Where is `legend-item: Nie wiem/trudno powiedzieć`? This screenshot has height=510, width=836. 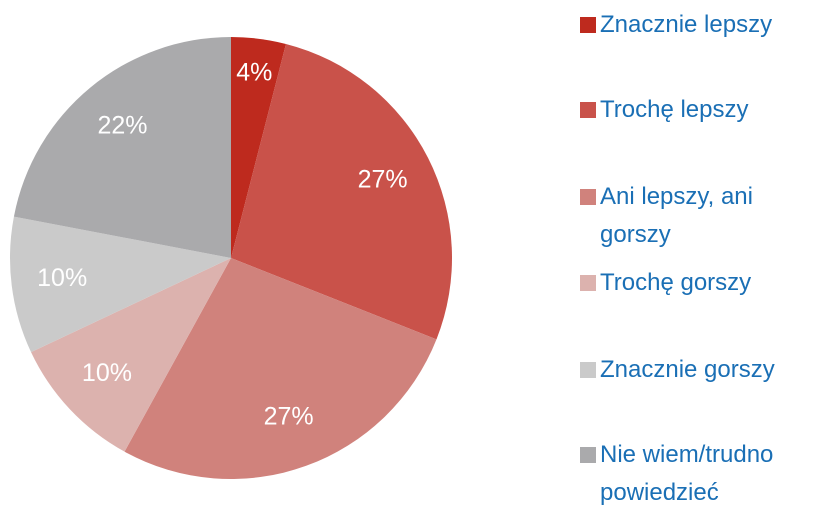 legend-item: Nie wiem/trudno powiedzieć is located at coordinates (705, 473).